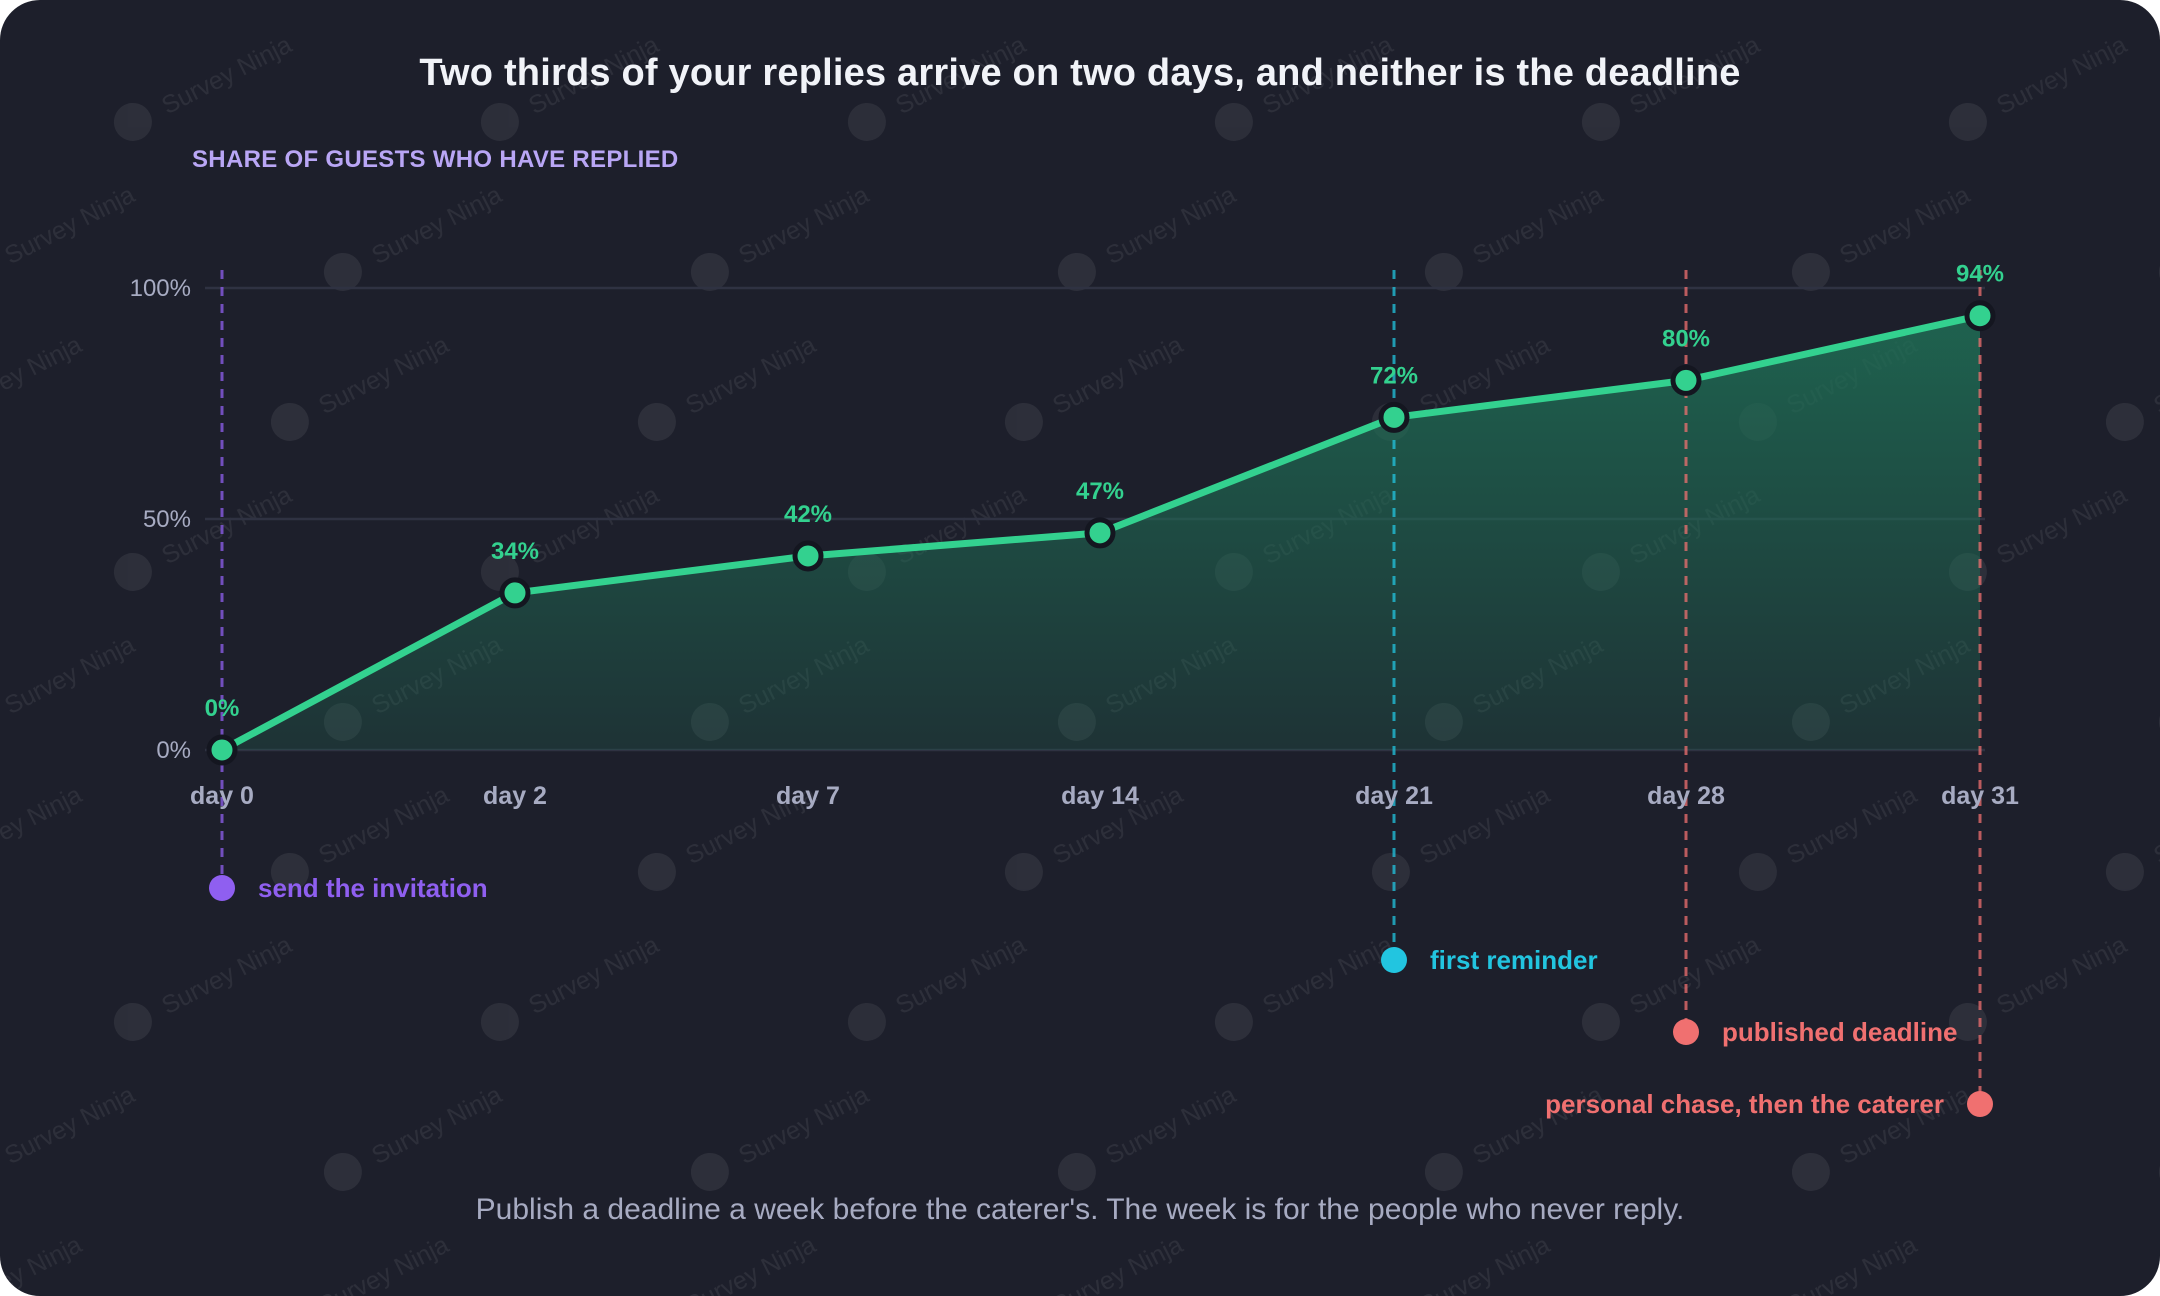  What do you see at coordinates (222, 708) in the screenshot?
I see `data-label: 0%` at bounding box center [222, 708].